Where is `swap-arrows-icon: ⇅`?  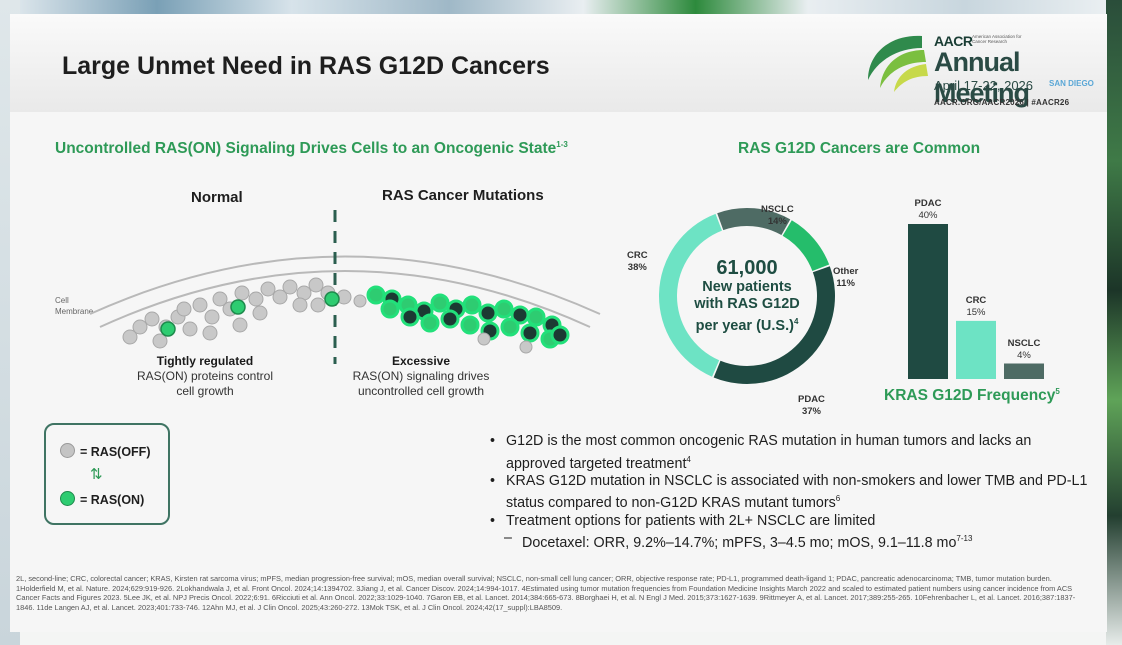
swap-arrows-icon: ⇅ is located at coordinates (96, 474).